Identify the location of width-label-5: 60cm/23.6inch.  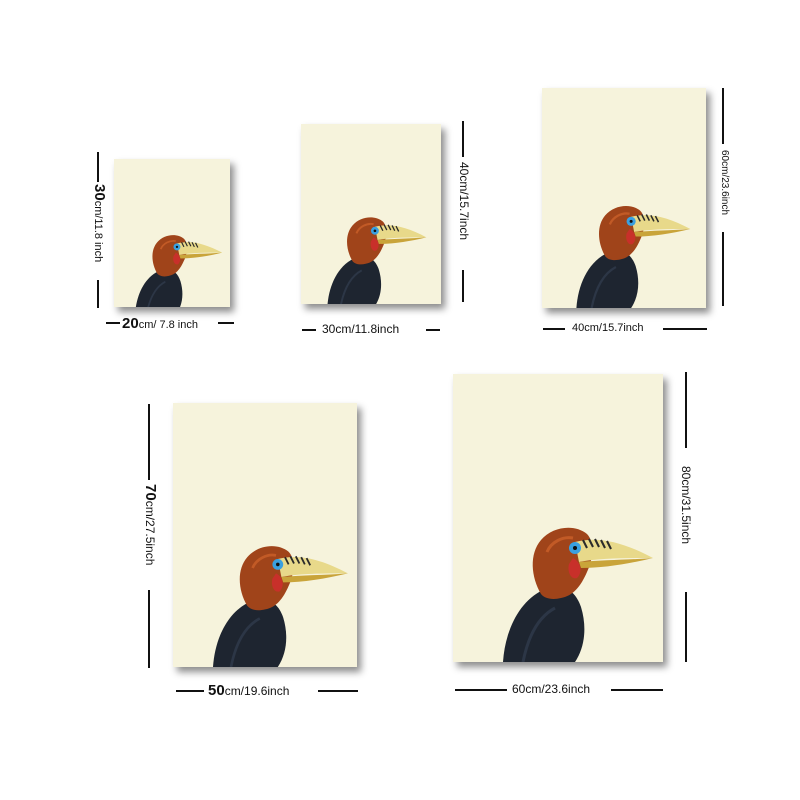
(551, 689).